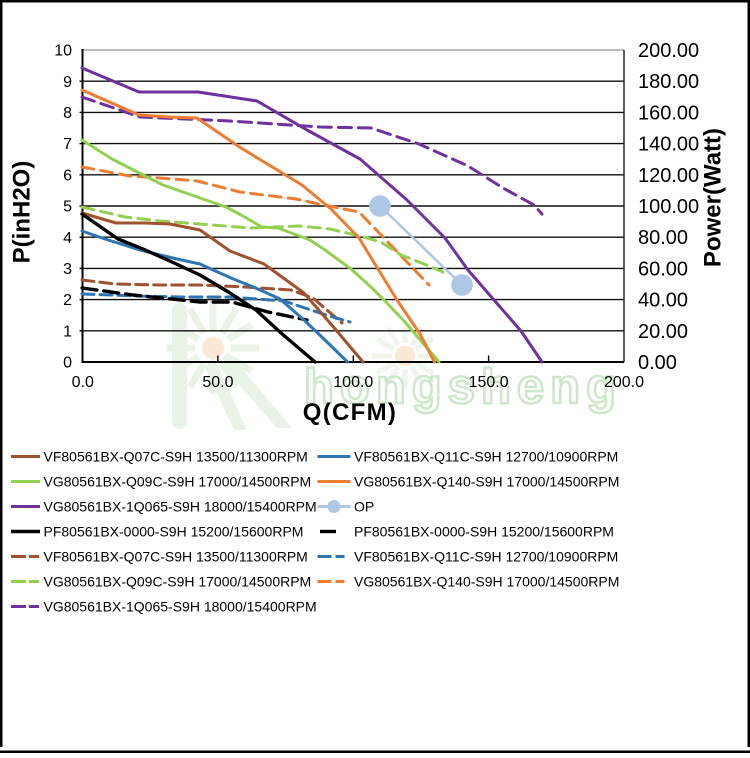  What do you see at coordinates (668, 207) in the screenshot?
I see `svg-text: 100.00` at bounding box center [668, 207].